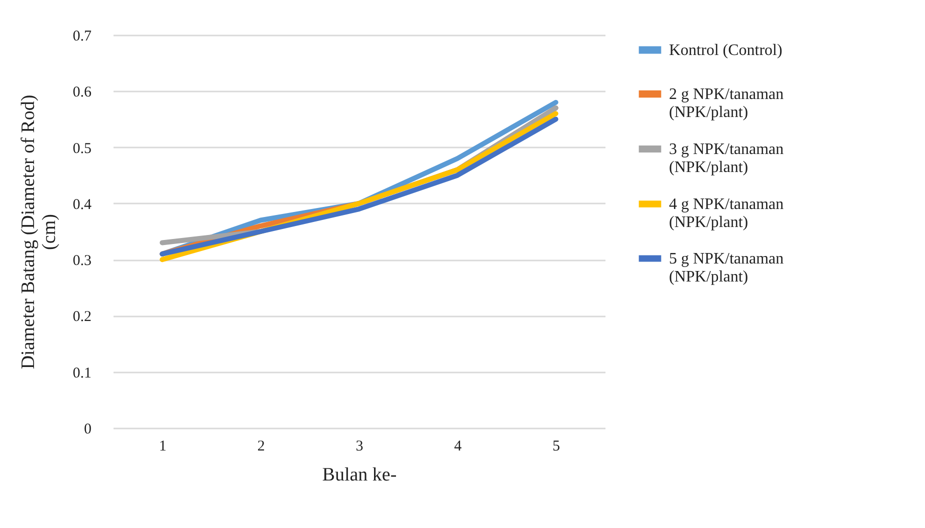 The image size is (925, 528). Describe the element at coordinates (82, 317) in the screenshot. I see `y-tick-label: 0.2` at that location.